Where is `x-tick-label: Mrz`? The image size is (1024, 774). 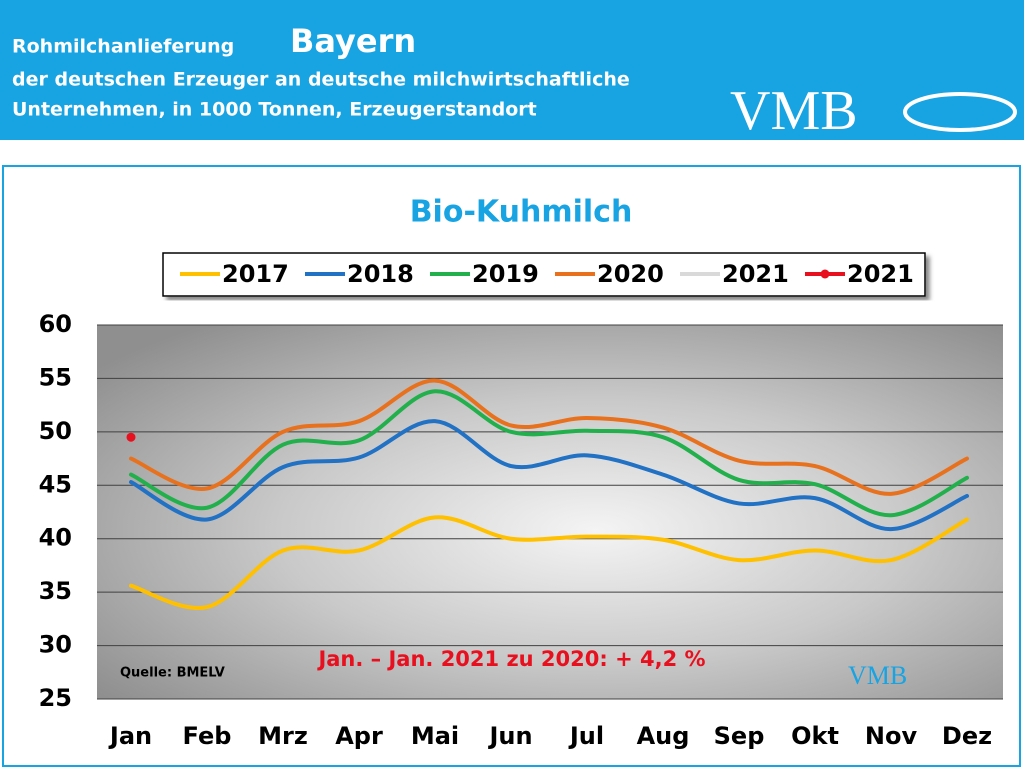
x-tick-label: Mrz is located at coordinates (283, 736).